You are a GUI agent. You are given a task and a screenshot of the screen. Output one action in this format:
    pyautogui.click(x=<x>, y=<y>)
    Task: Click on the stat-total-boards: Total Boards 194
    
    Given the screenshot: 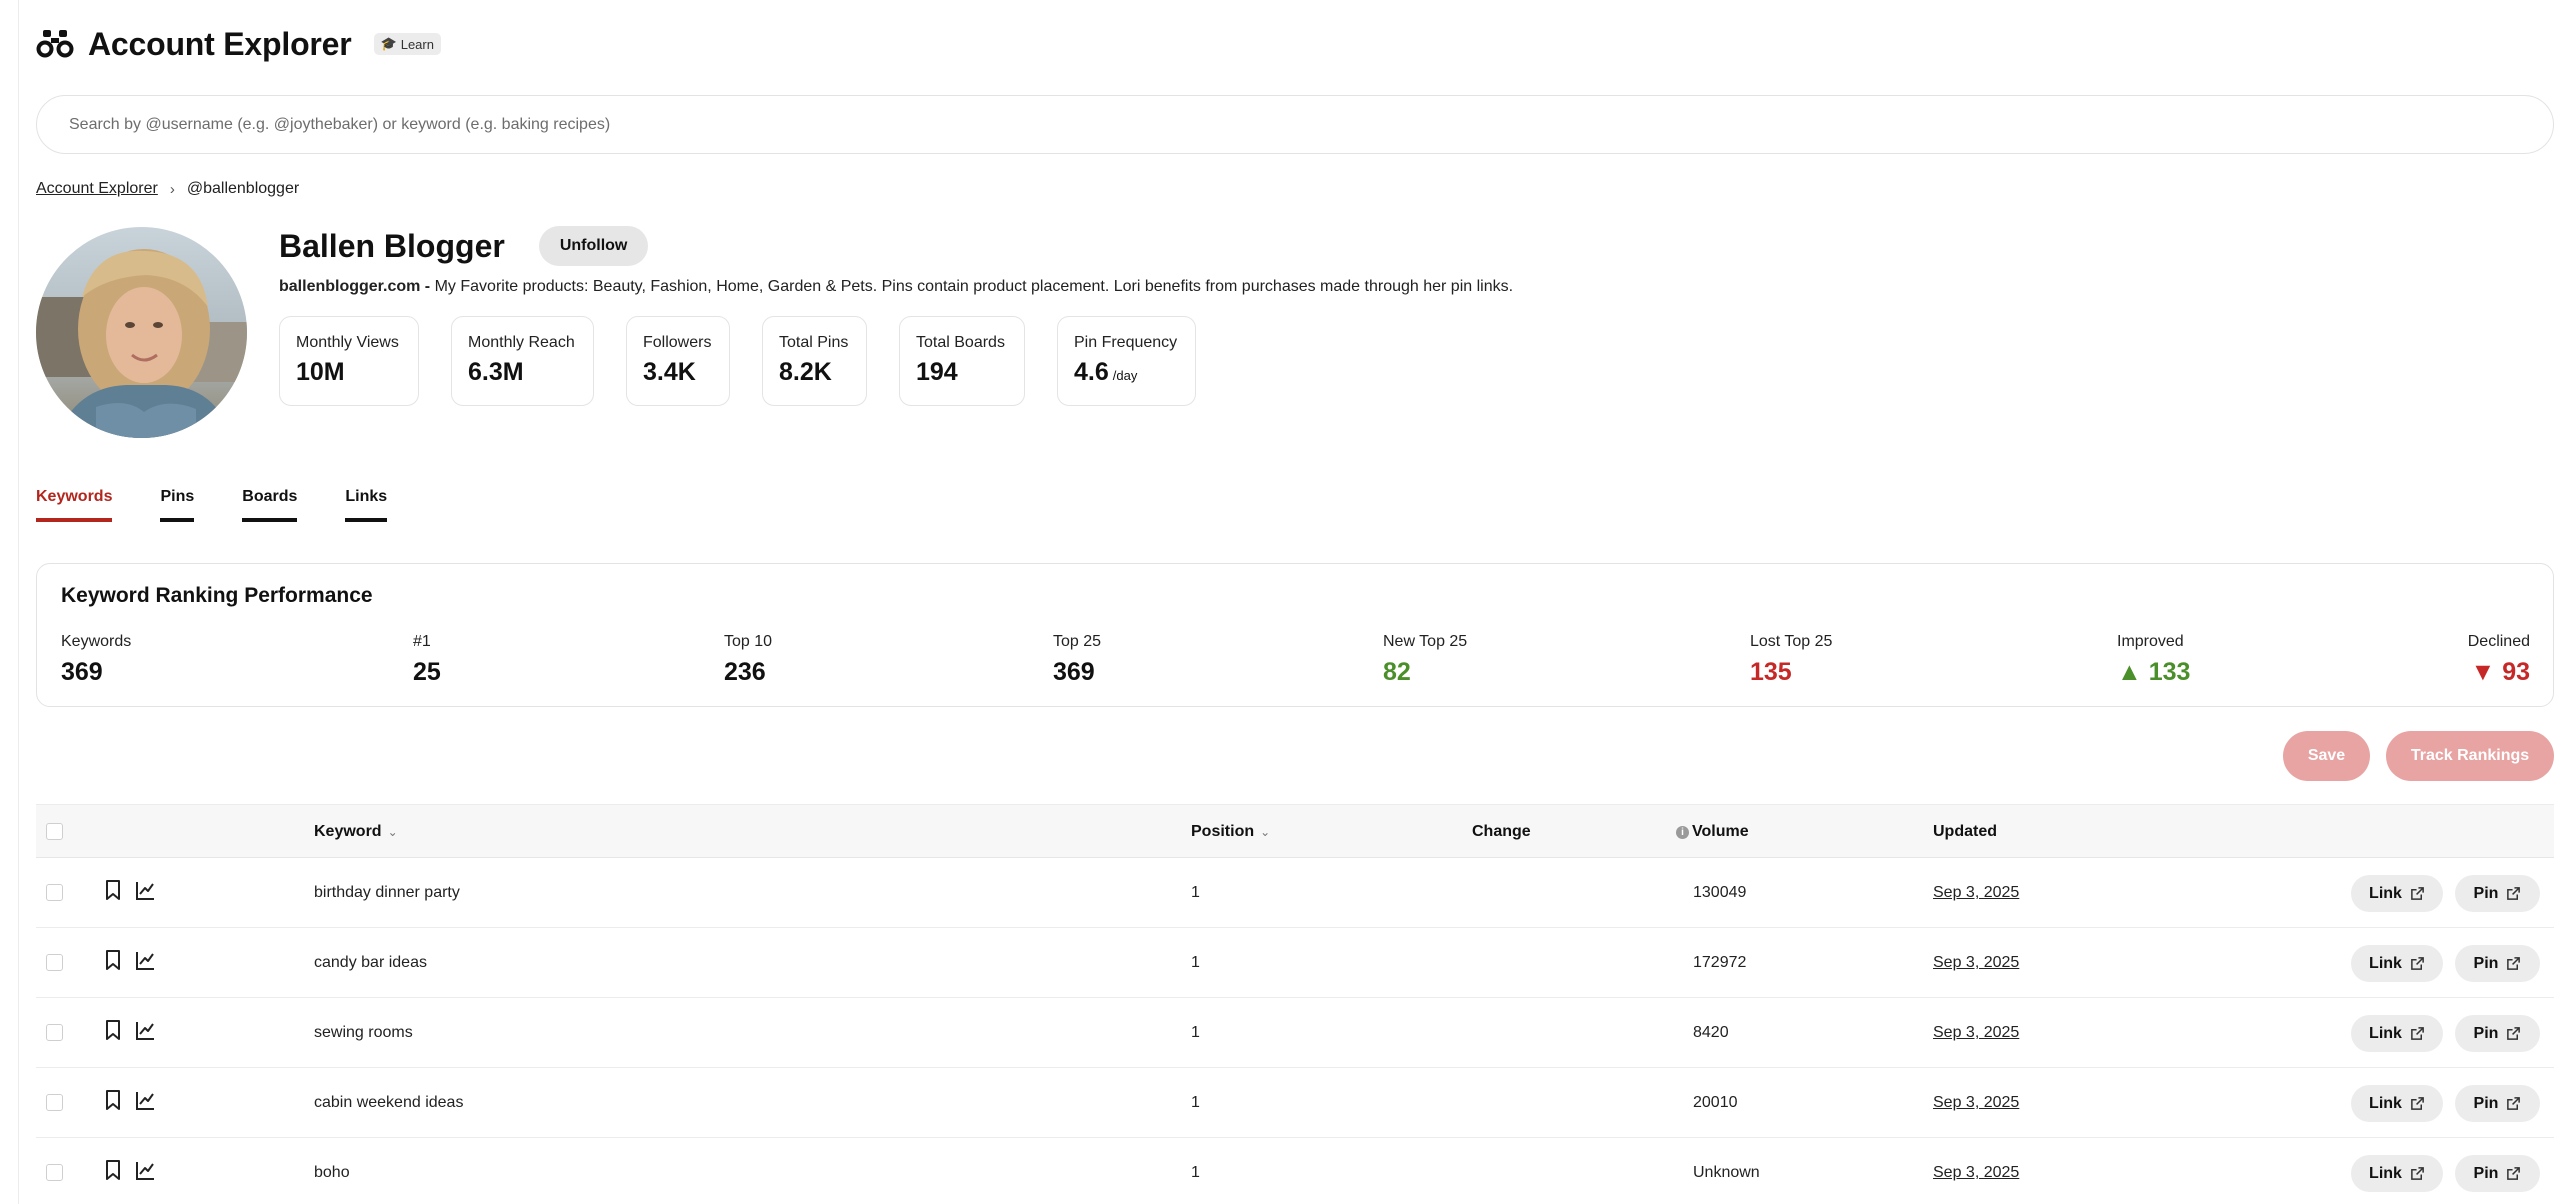 What is the action you would take?
    pyautogui.click(x=962, y=361)
    